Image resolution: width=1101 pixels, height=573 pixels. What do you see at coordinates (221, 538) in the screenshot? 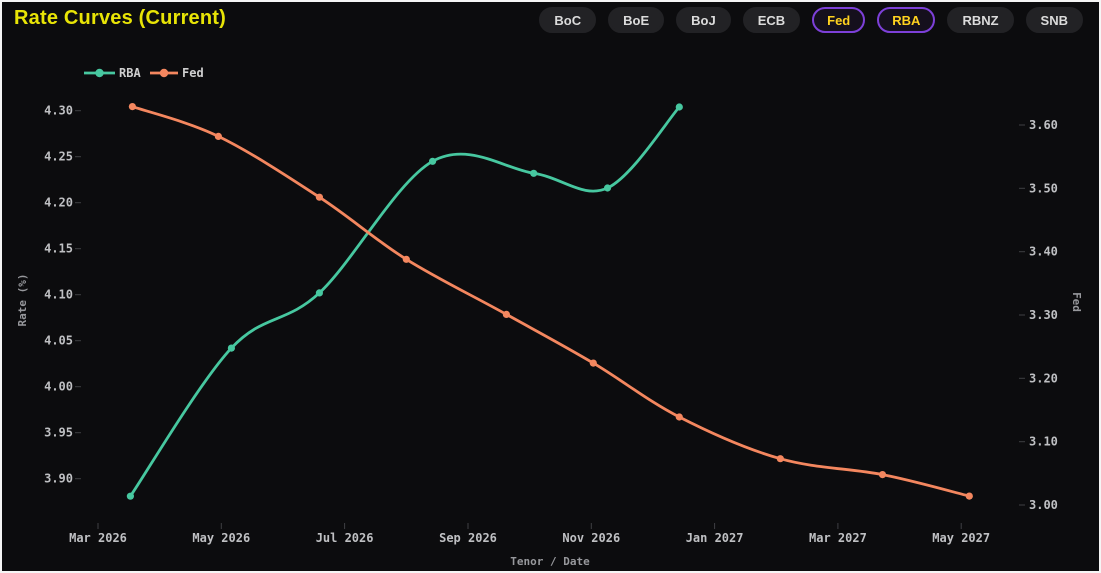
I see `x-axis-tick-label: May 2026` at bounding box center [221, 538].